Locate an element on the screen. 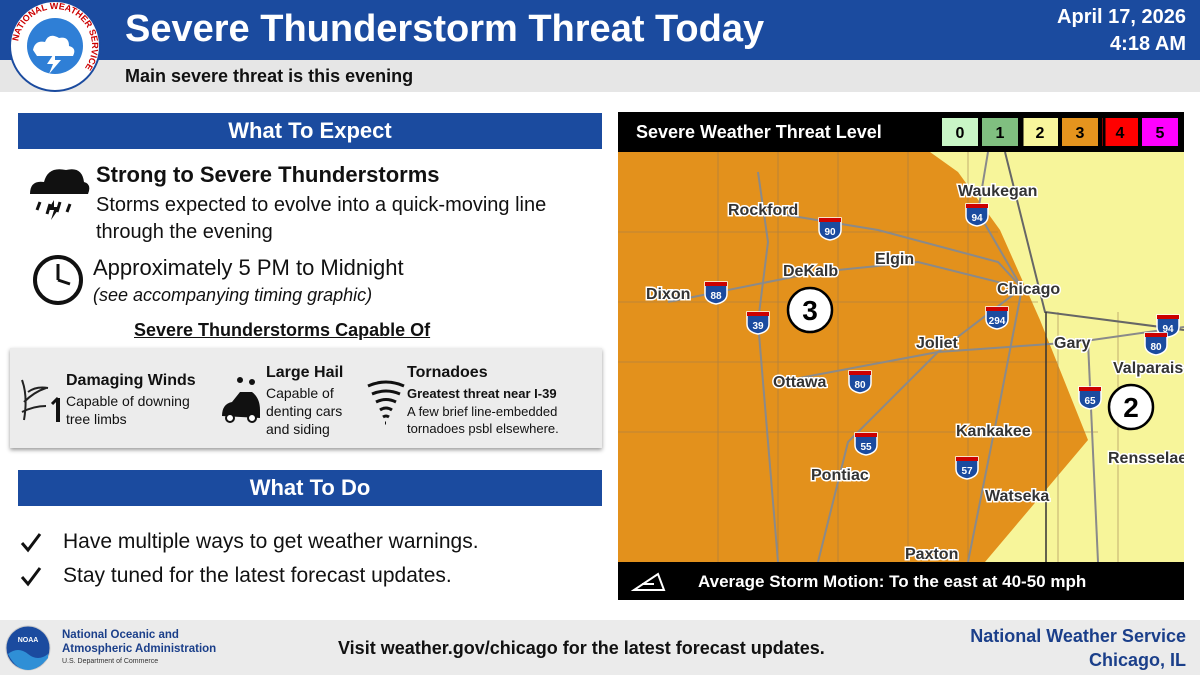 Image resolution: width=1200 pixels, height=675 pixels. interstate-label: 55 is located at coordinates (866, 447).